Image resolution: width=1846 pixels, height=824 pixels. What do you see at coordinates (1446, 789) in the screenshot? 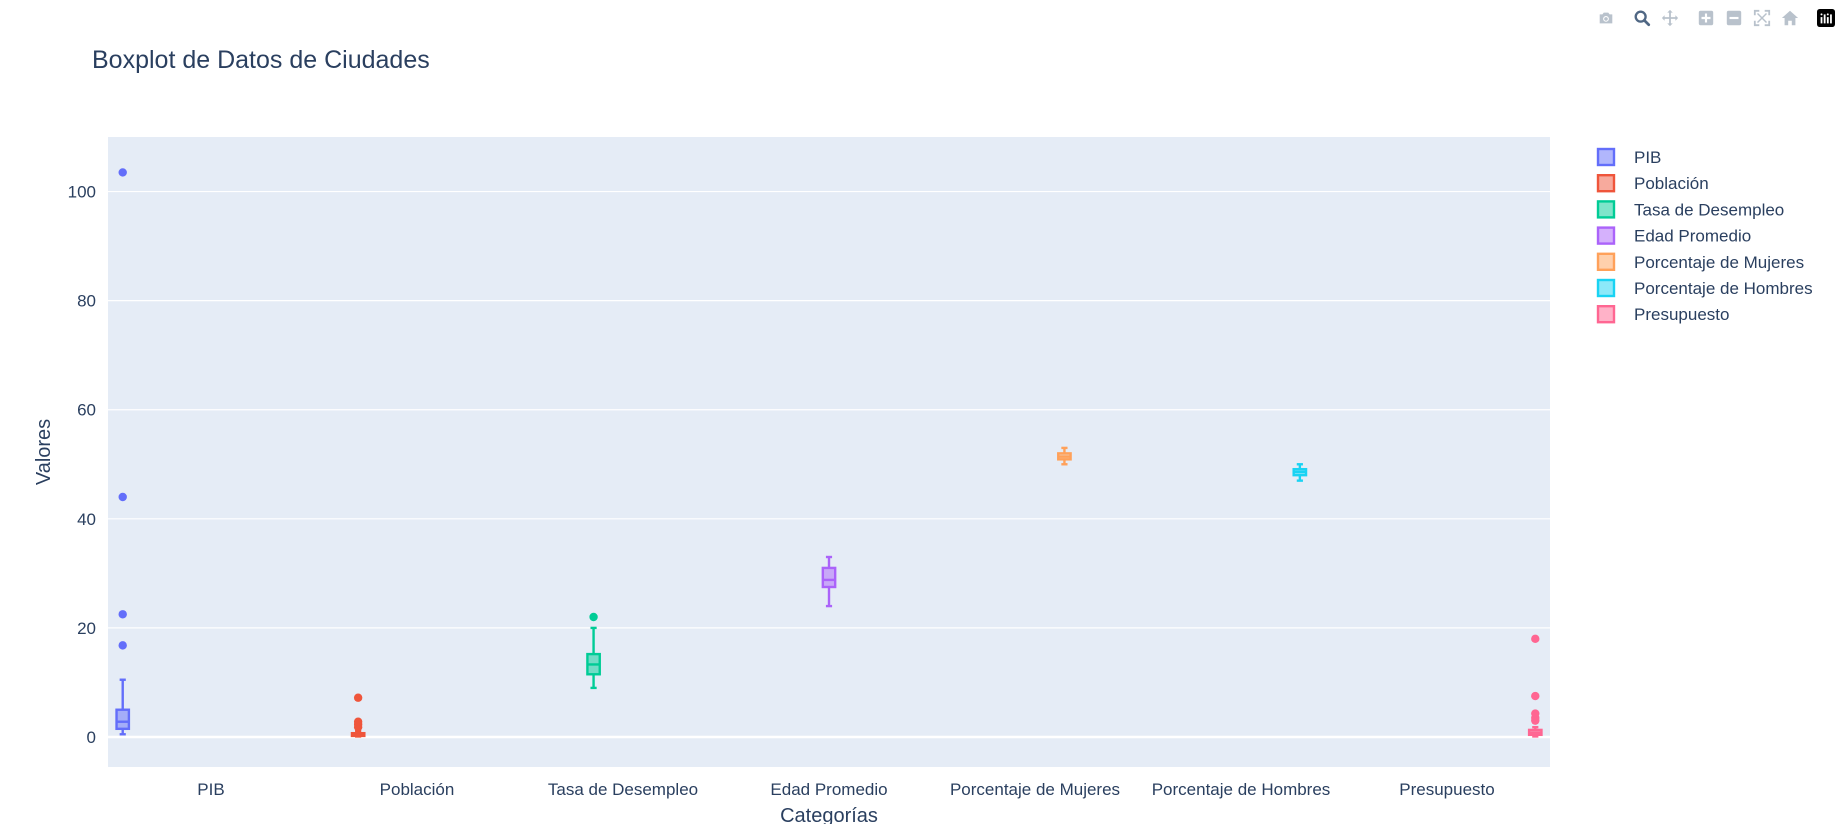
I see `x-tick-label: Presupuesto` at bounding box center [1446, 789].